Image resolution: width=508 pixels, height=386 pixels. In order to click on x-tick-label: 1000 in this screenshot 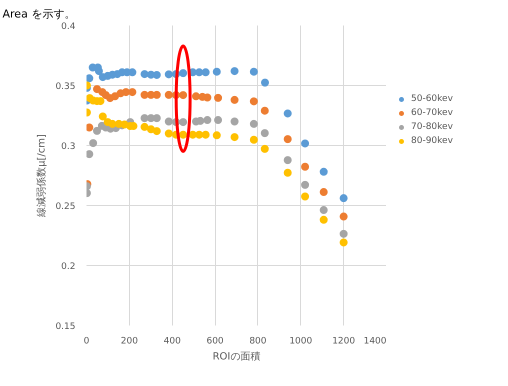, I will do `click(301, 341)`.